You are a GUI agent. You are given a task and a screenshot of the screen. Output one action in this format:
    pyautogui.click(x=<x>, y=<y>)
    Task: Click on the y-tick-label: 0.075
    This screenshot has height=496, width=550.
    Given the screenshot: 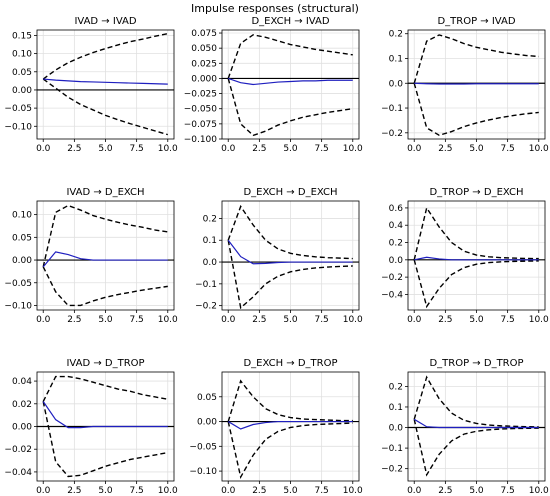 What is the action you would take?
    pyautogui.click(x=204, y=34)
    